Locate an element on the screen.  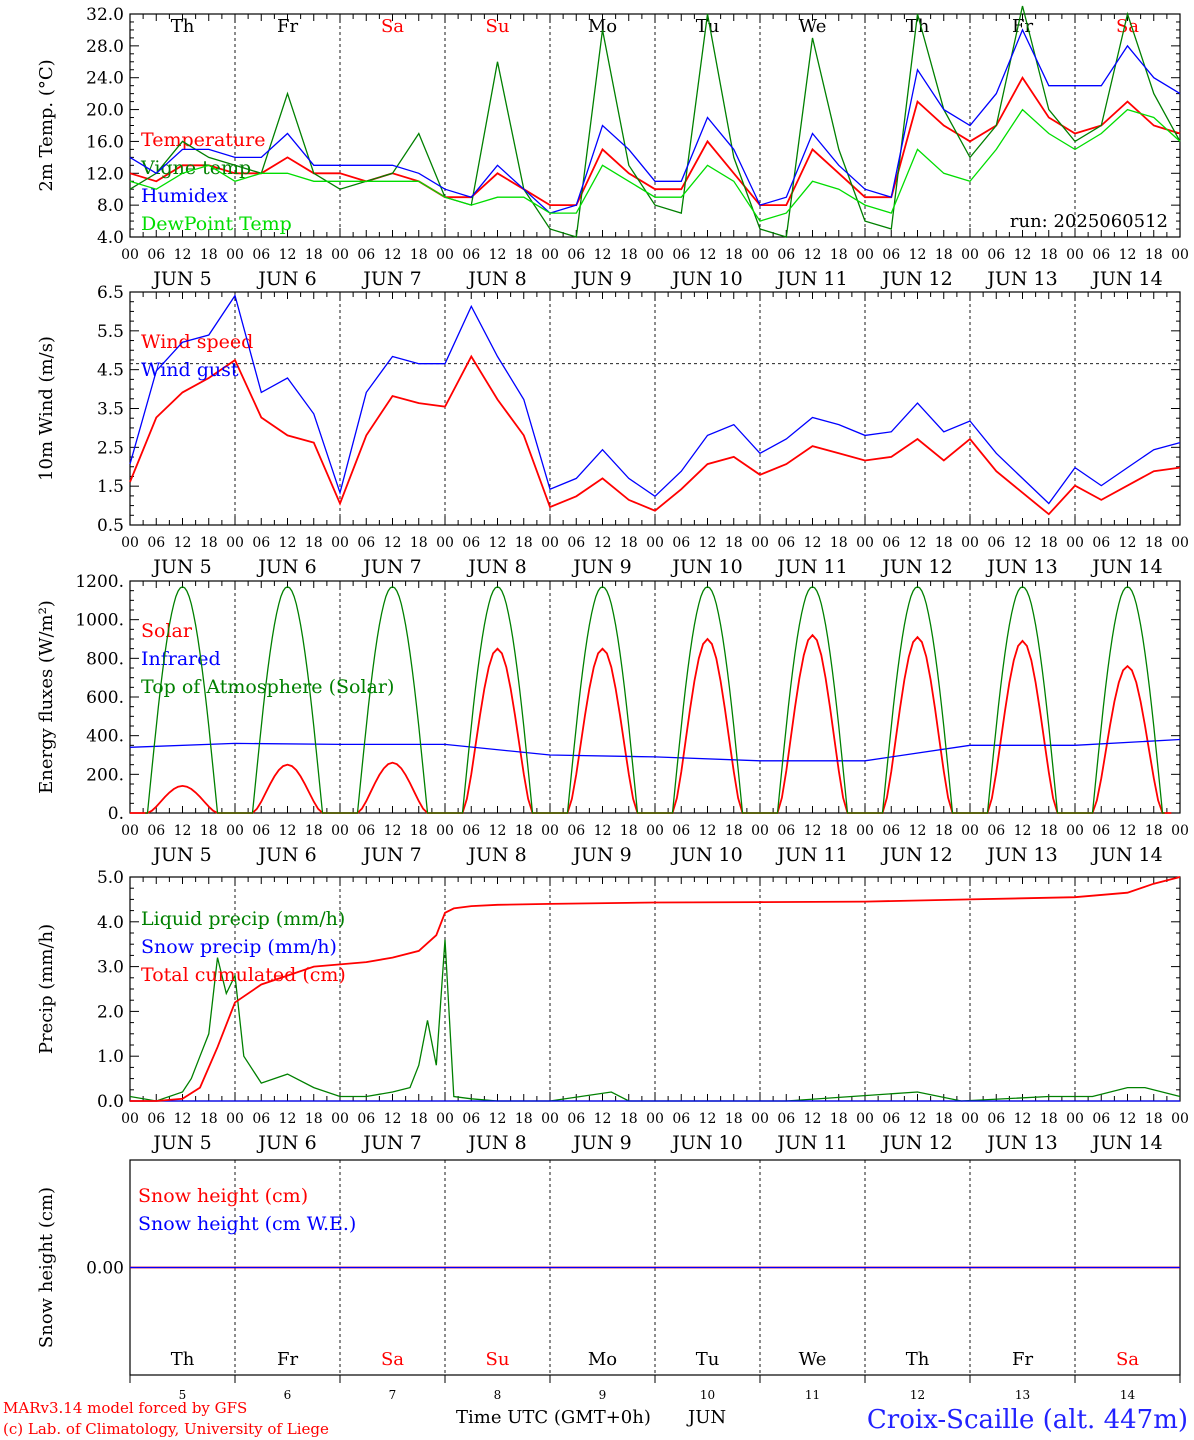
day-name-label: Th is located at coordinates (918, 1359).